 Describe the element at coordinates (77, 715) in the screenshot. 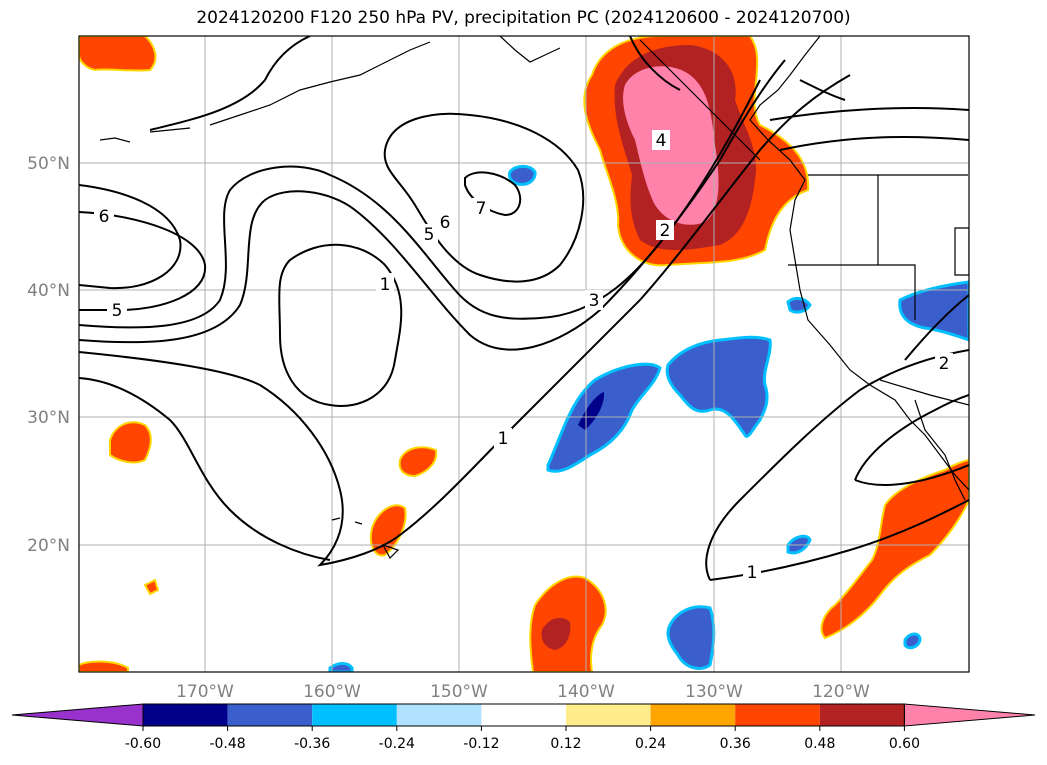

I see `colorbar-extend-low` at that location.